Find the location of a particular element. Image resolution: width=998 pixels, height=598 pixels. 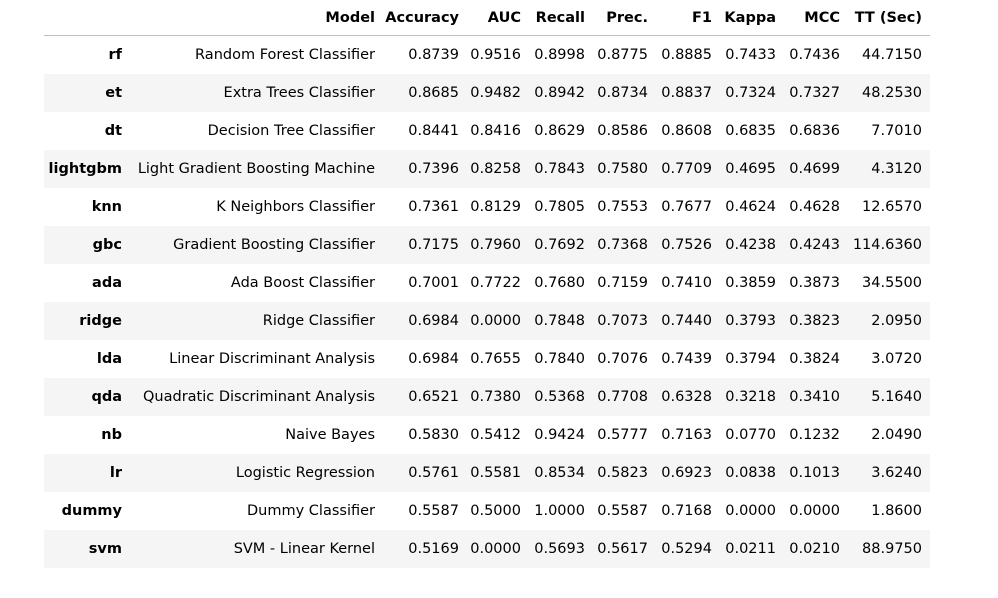

cell-tt: 3.6240 is located at coordinates (896, 473).